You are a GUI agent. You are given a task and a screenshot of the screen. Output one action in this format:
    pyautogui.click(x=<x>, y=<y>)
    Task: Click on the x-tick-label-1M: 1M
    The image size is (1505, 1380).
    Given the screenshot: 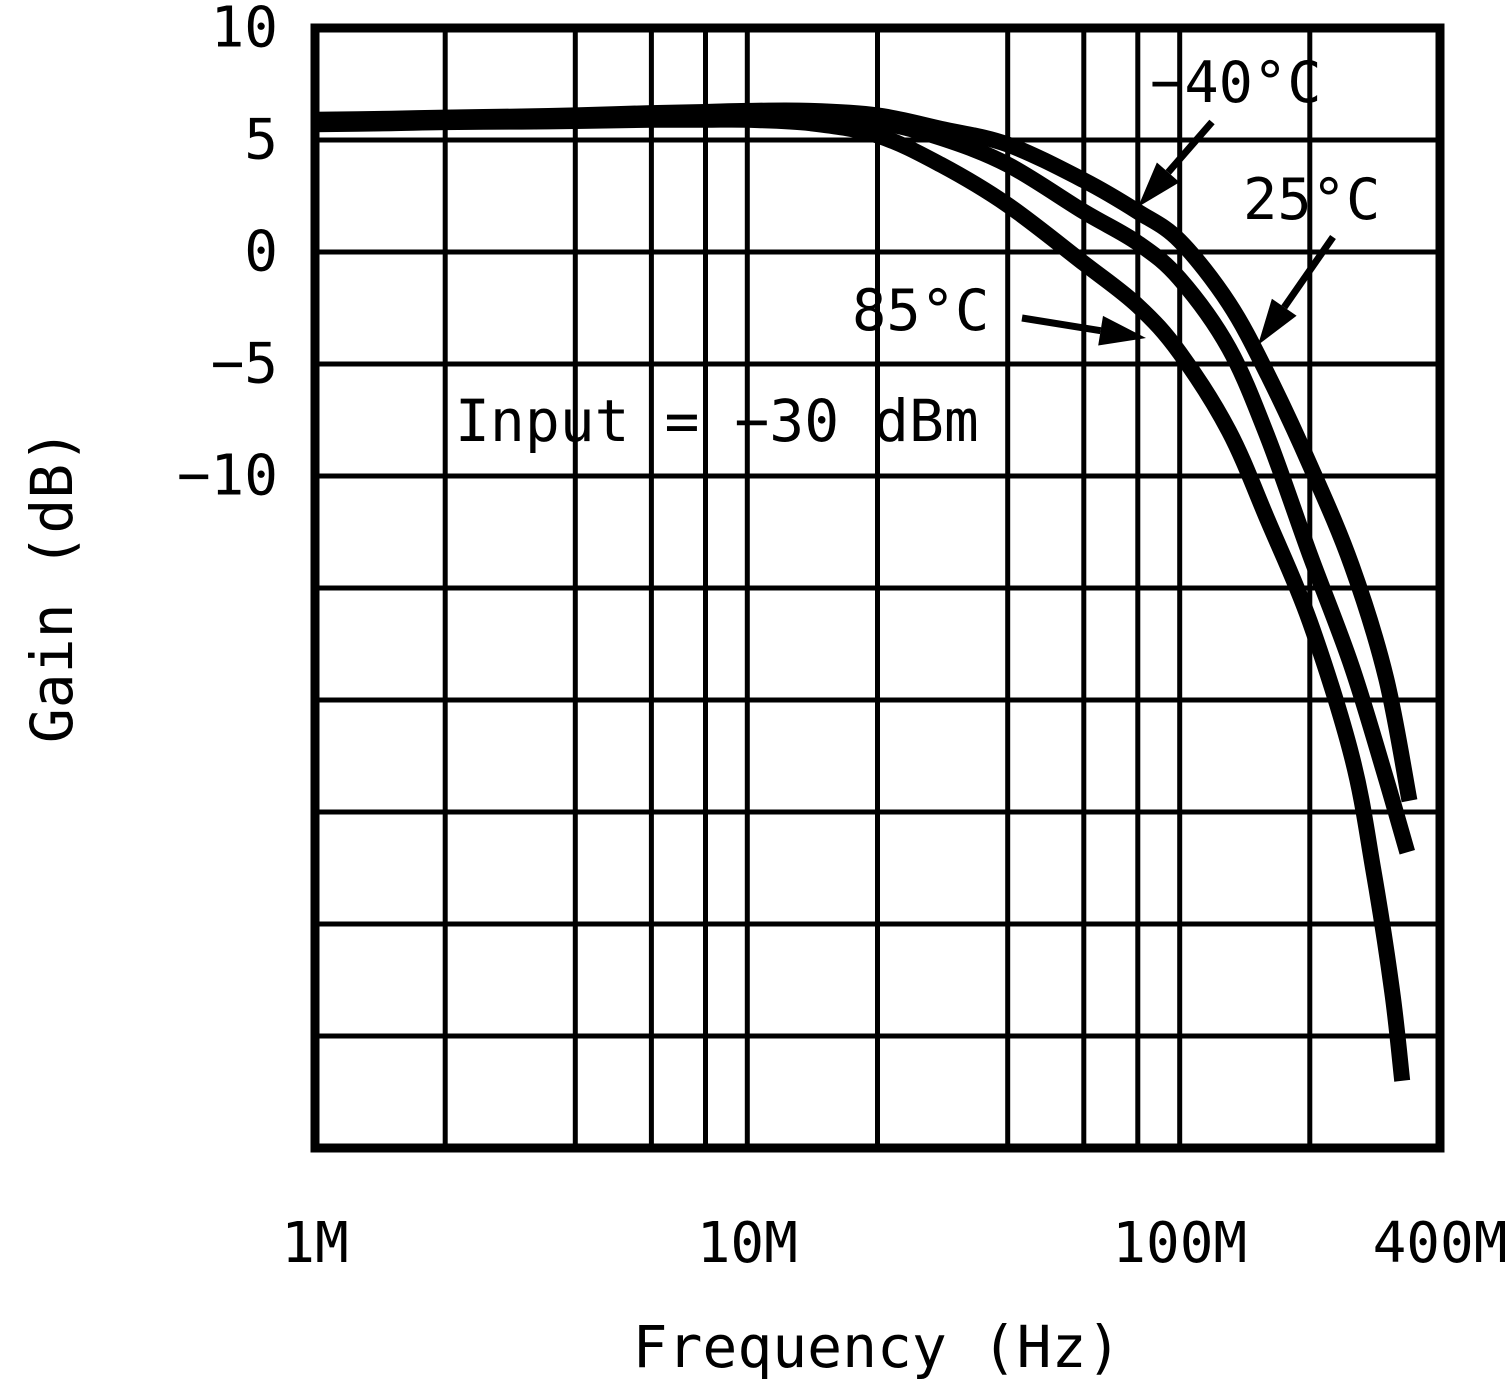 What is the action you would take?
    pyautogui.click(x=314, y=1243)
    